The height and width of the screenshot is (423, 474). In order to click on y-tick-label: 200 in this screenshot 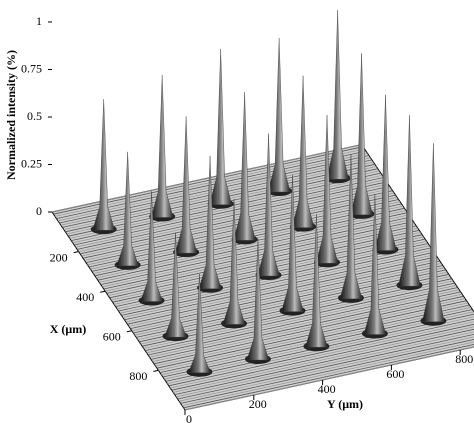, I will do `click(258, 404)`.